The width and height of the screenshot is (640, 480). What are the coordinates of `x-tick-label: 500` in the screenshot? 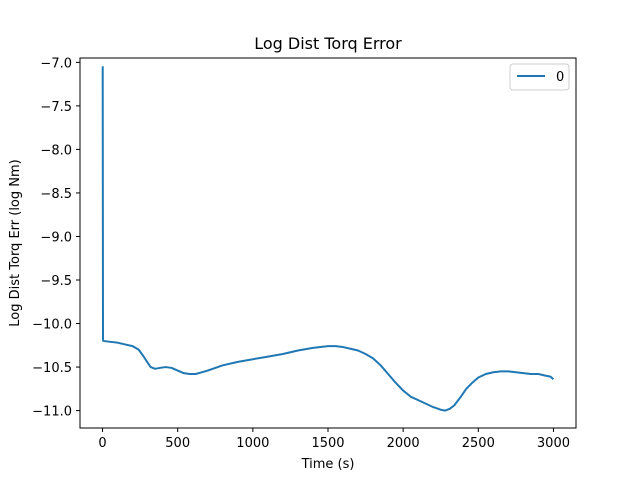 It's located at (177, 443).